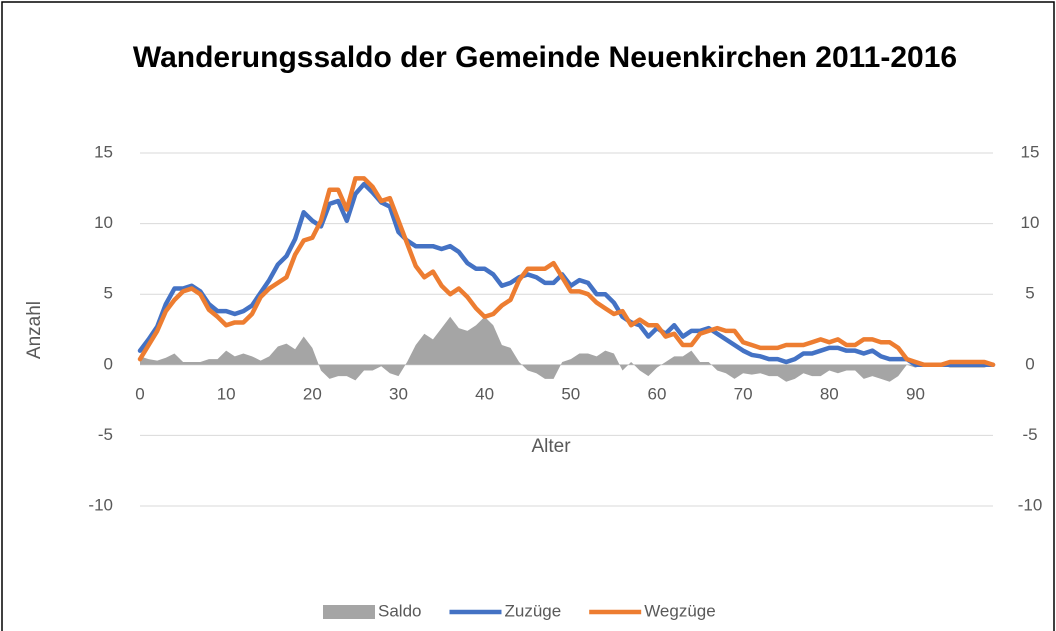 The height and width of the screenshot is (631, 1056). What do you see at coordinates (532, 610) in the screenshot?
I see `legend-label: Zuzüge` at bounding box center [532, 610].